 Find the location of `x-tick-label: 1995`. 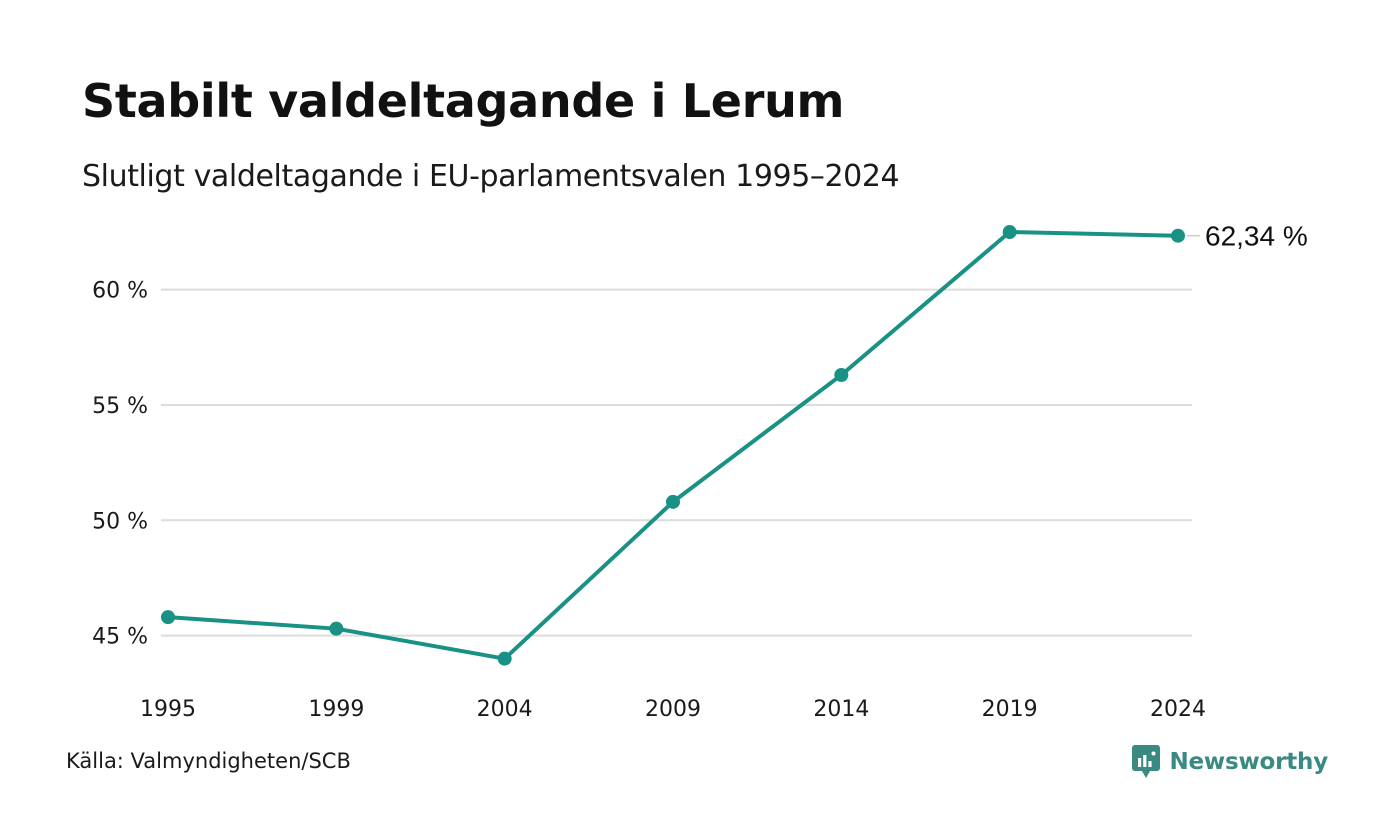

x-tick-label: 1995 is located at coordinates (168, 709).